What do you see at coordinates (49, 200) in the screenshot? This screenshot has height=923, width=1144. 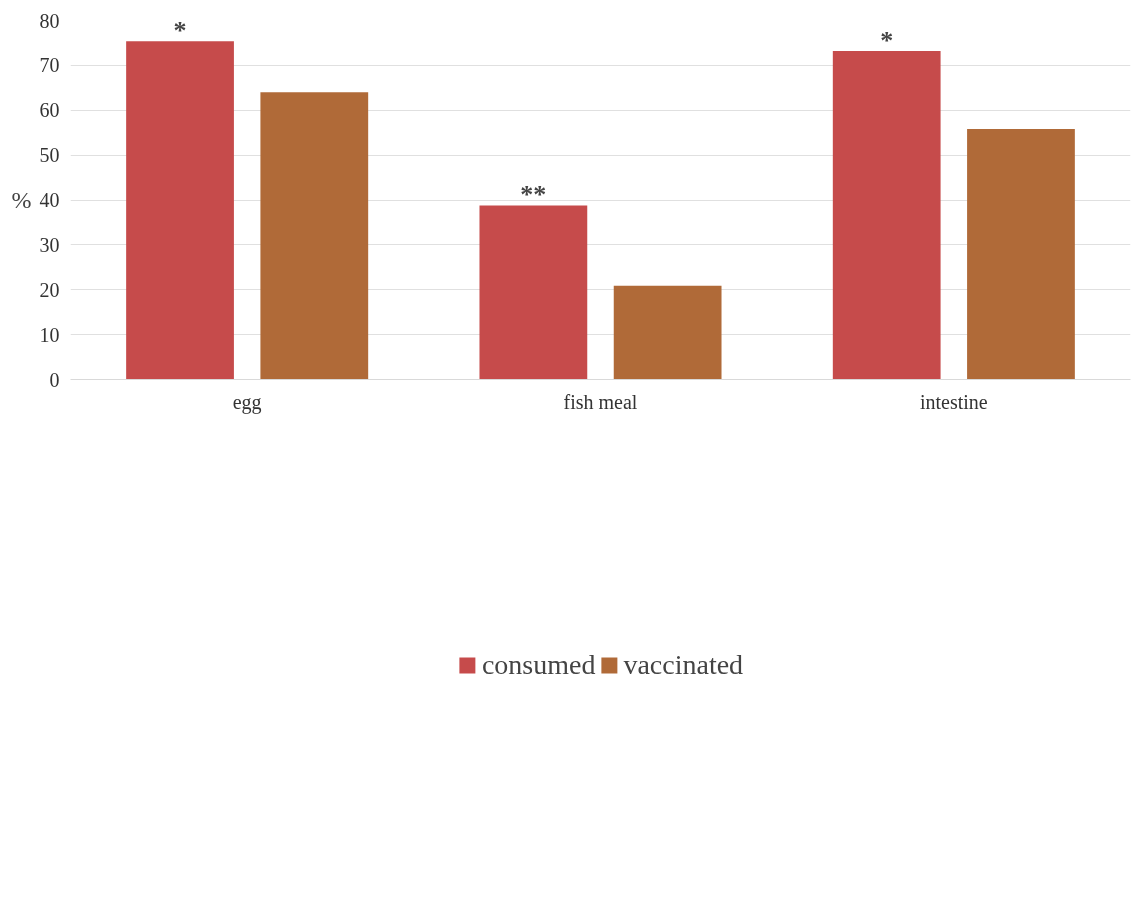 I see `y-tick-label: 40` at bounding box center [49, 200].